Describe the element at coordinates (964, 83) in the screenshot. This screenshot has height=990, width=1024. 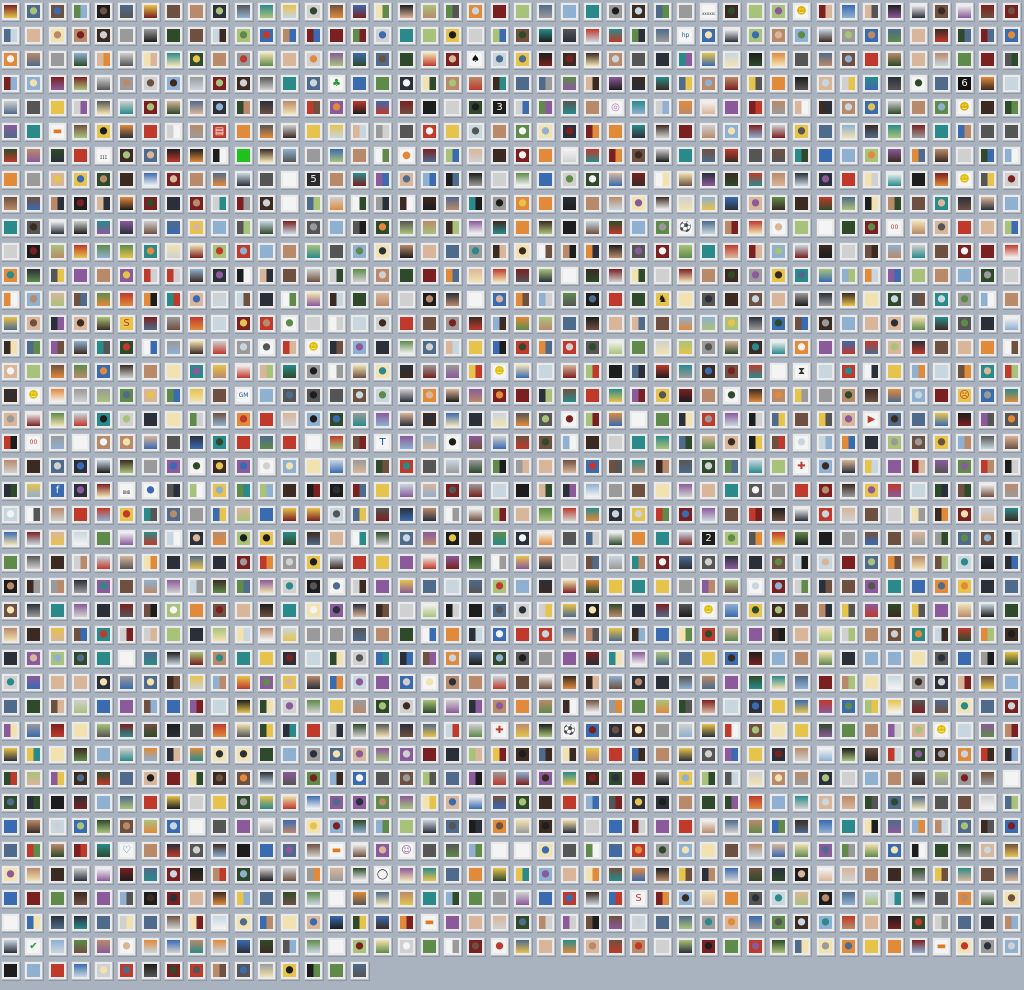
I see `thumbnail-number-six: 6` at that location.